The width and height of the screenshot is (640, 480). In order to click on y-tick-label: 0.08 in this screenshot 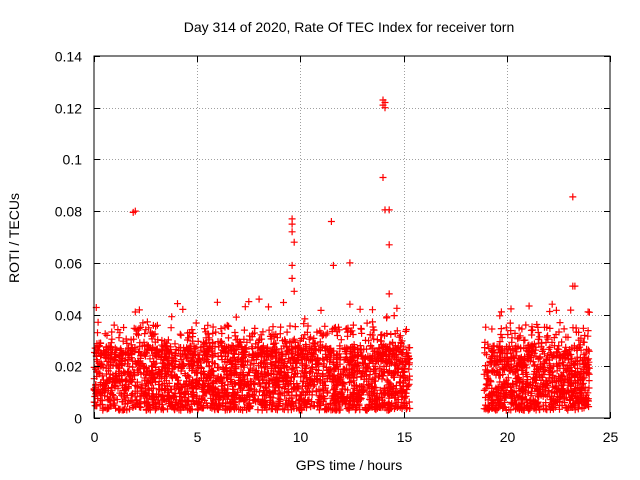, I will do `click(68, 212)`.